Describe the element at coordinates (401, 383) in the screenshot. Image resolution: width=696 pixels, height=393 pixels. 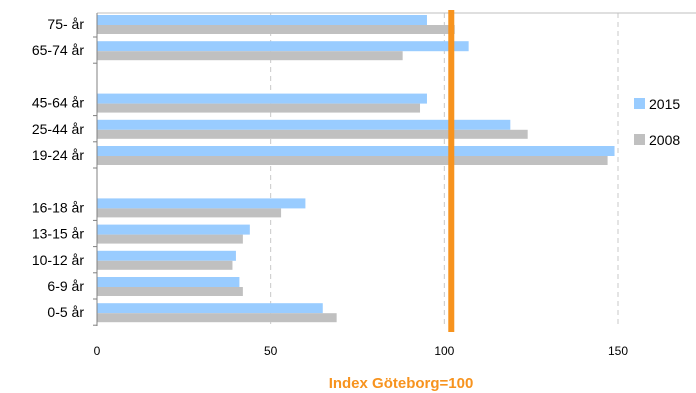
I see `x-axis-label: Index Göteborg=100` at that location.